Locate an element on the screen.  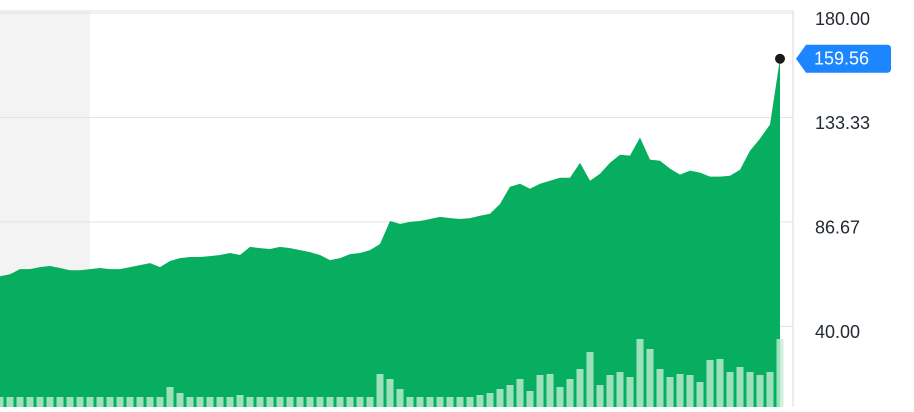
price-tag is located at coordinates (843, 58).